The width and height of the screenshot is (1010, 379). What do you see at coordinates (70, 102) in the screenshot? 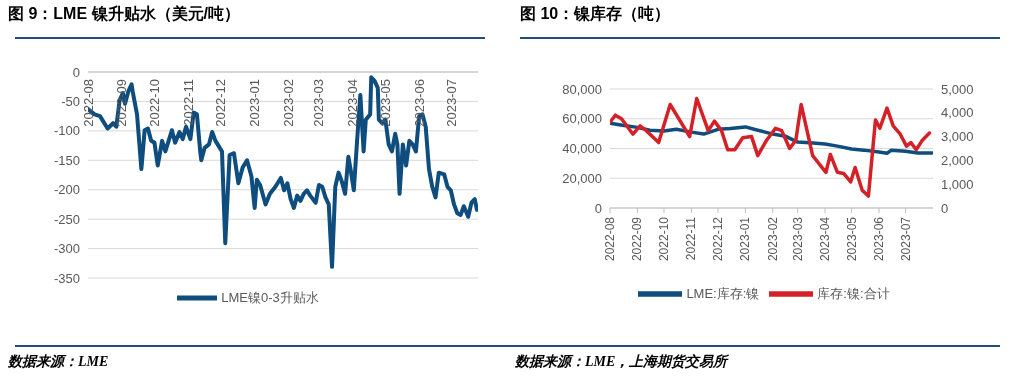
I see `y-tick-label: -50` at bounding box center [70, 102].